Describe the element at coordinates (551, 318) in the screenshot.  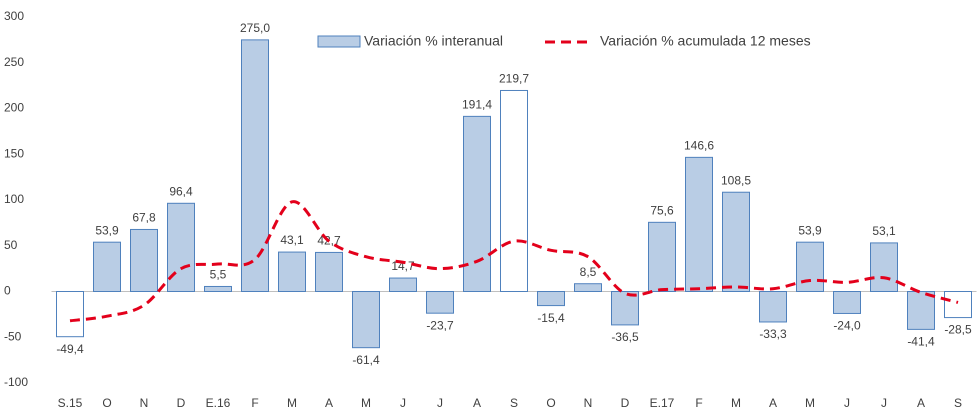
I see `data-label: -15,4` at that location.